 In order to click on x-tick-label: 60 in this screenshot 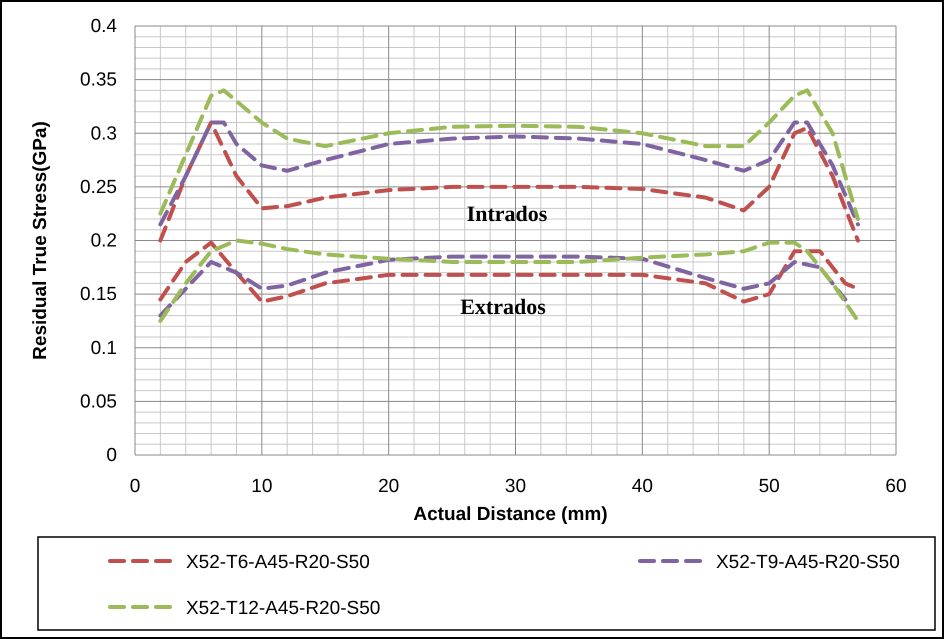, I will do `click(896, 486)`.